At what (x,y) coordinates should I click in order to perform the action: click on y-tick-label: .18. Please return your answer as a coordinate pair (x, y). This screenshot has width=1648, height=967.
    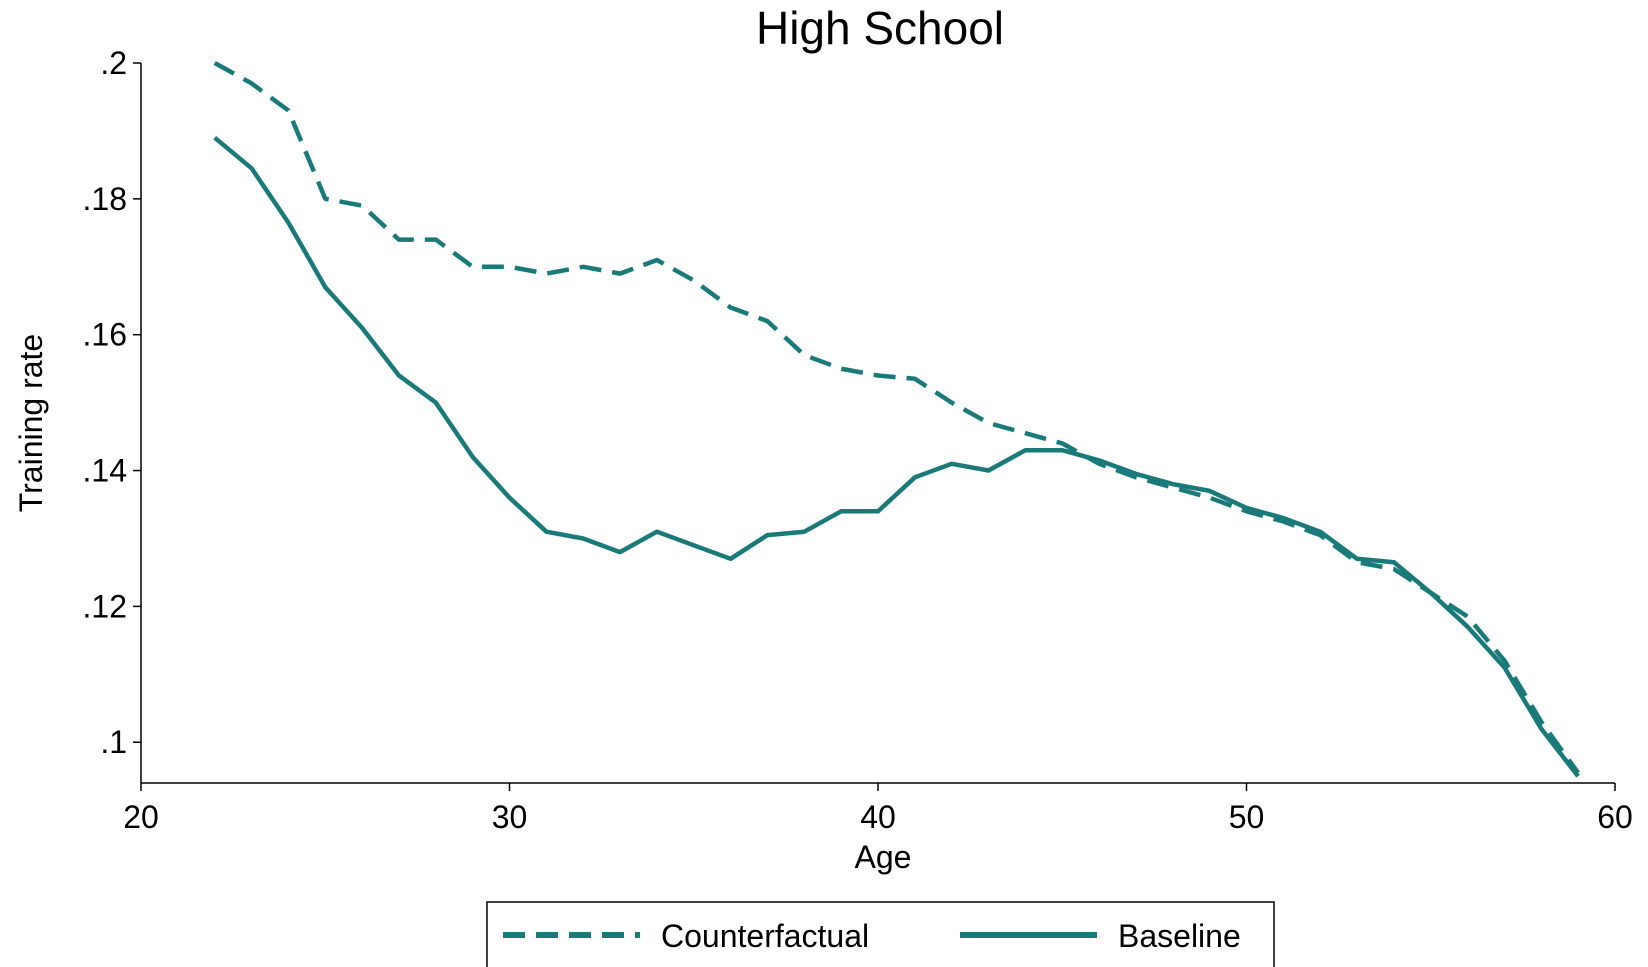
    Looking at the image, I should click on (105, 199).